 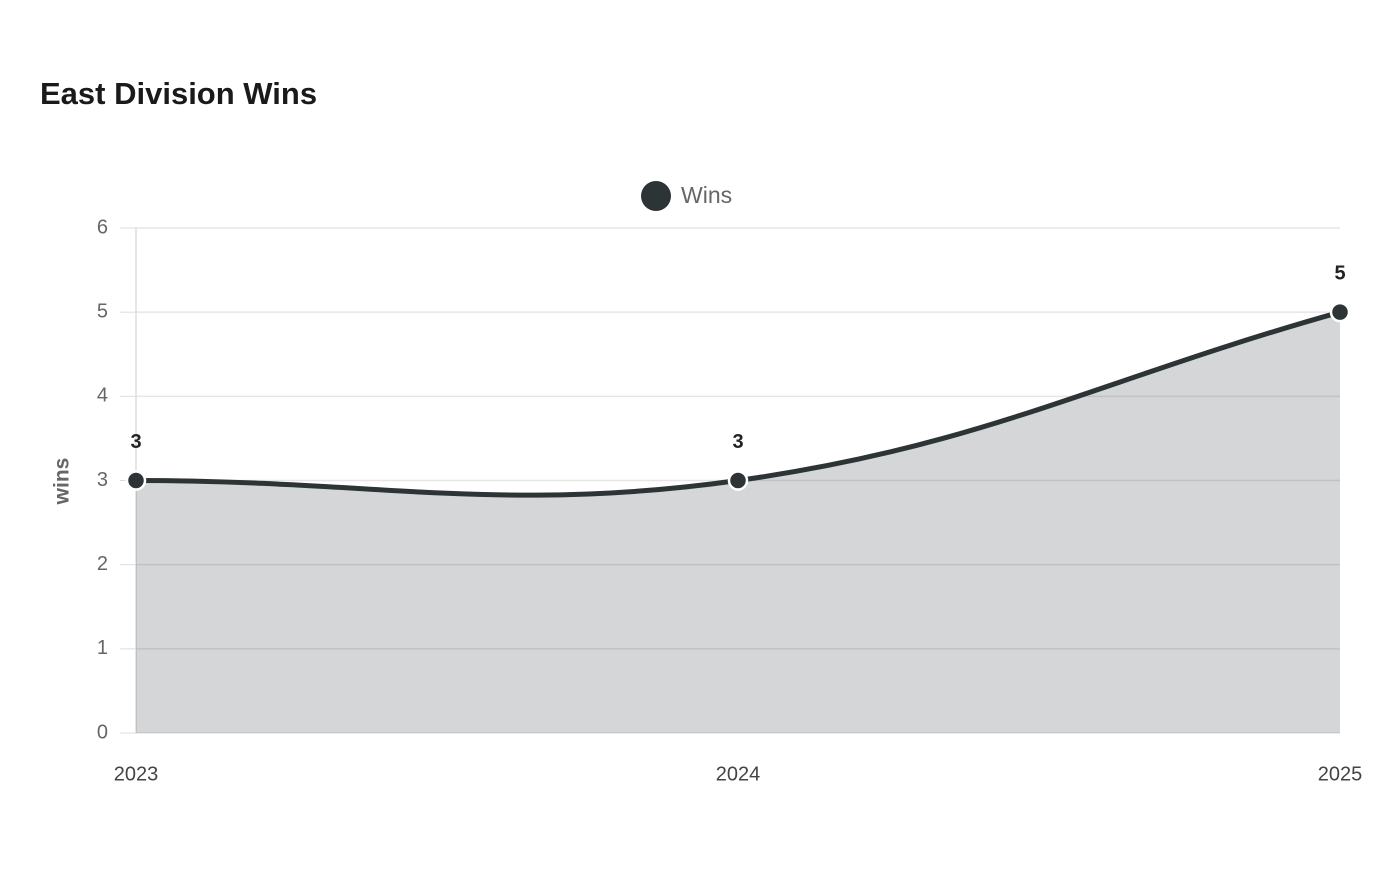 What do you see at coordinates (738, 774) in the screenshot?
I see `x-tick-label: 2024` at bounding box center [738, 774].